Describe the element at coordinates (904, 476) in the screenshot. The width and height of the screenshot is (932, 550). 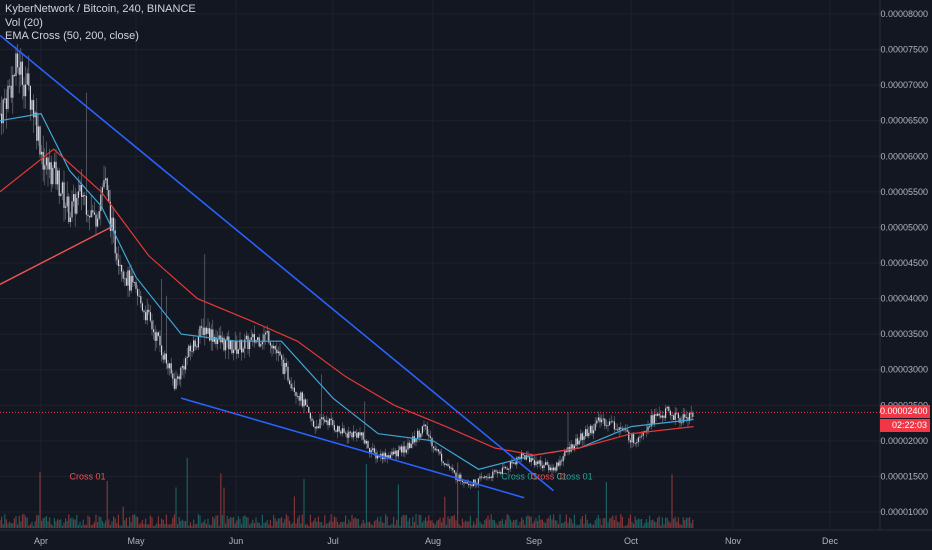
I see `y-tick-label: 0.00001500` at that location.